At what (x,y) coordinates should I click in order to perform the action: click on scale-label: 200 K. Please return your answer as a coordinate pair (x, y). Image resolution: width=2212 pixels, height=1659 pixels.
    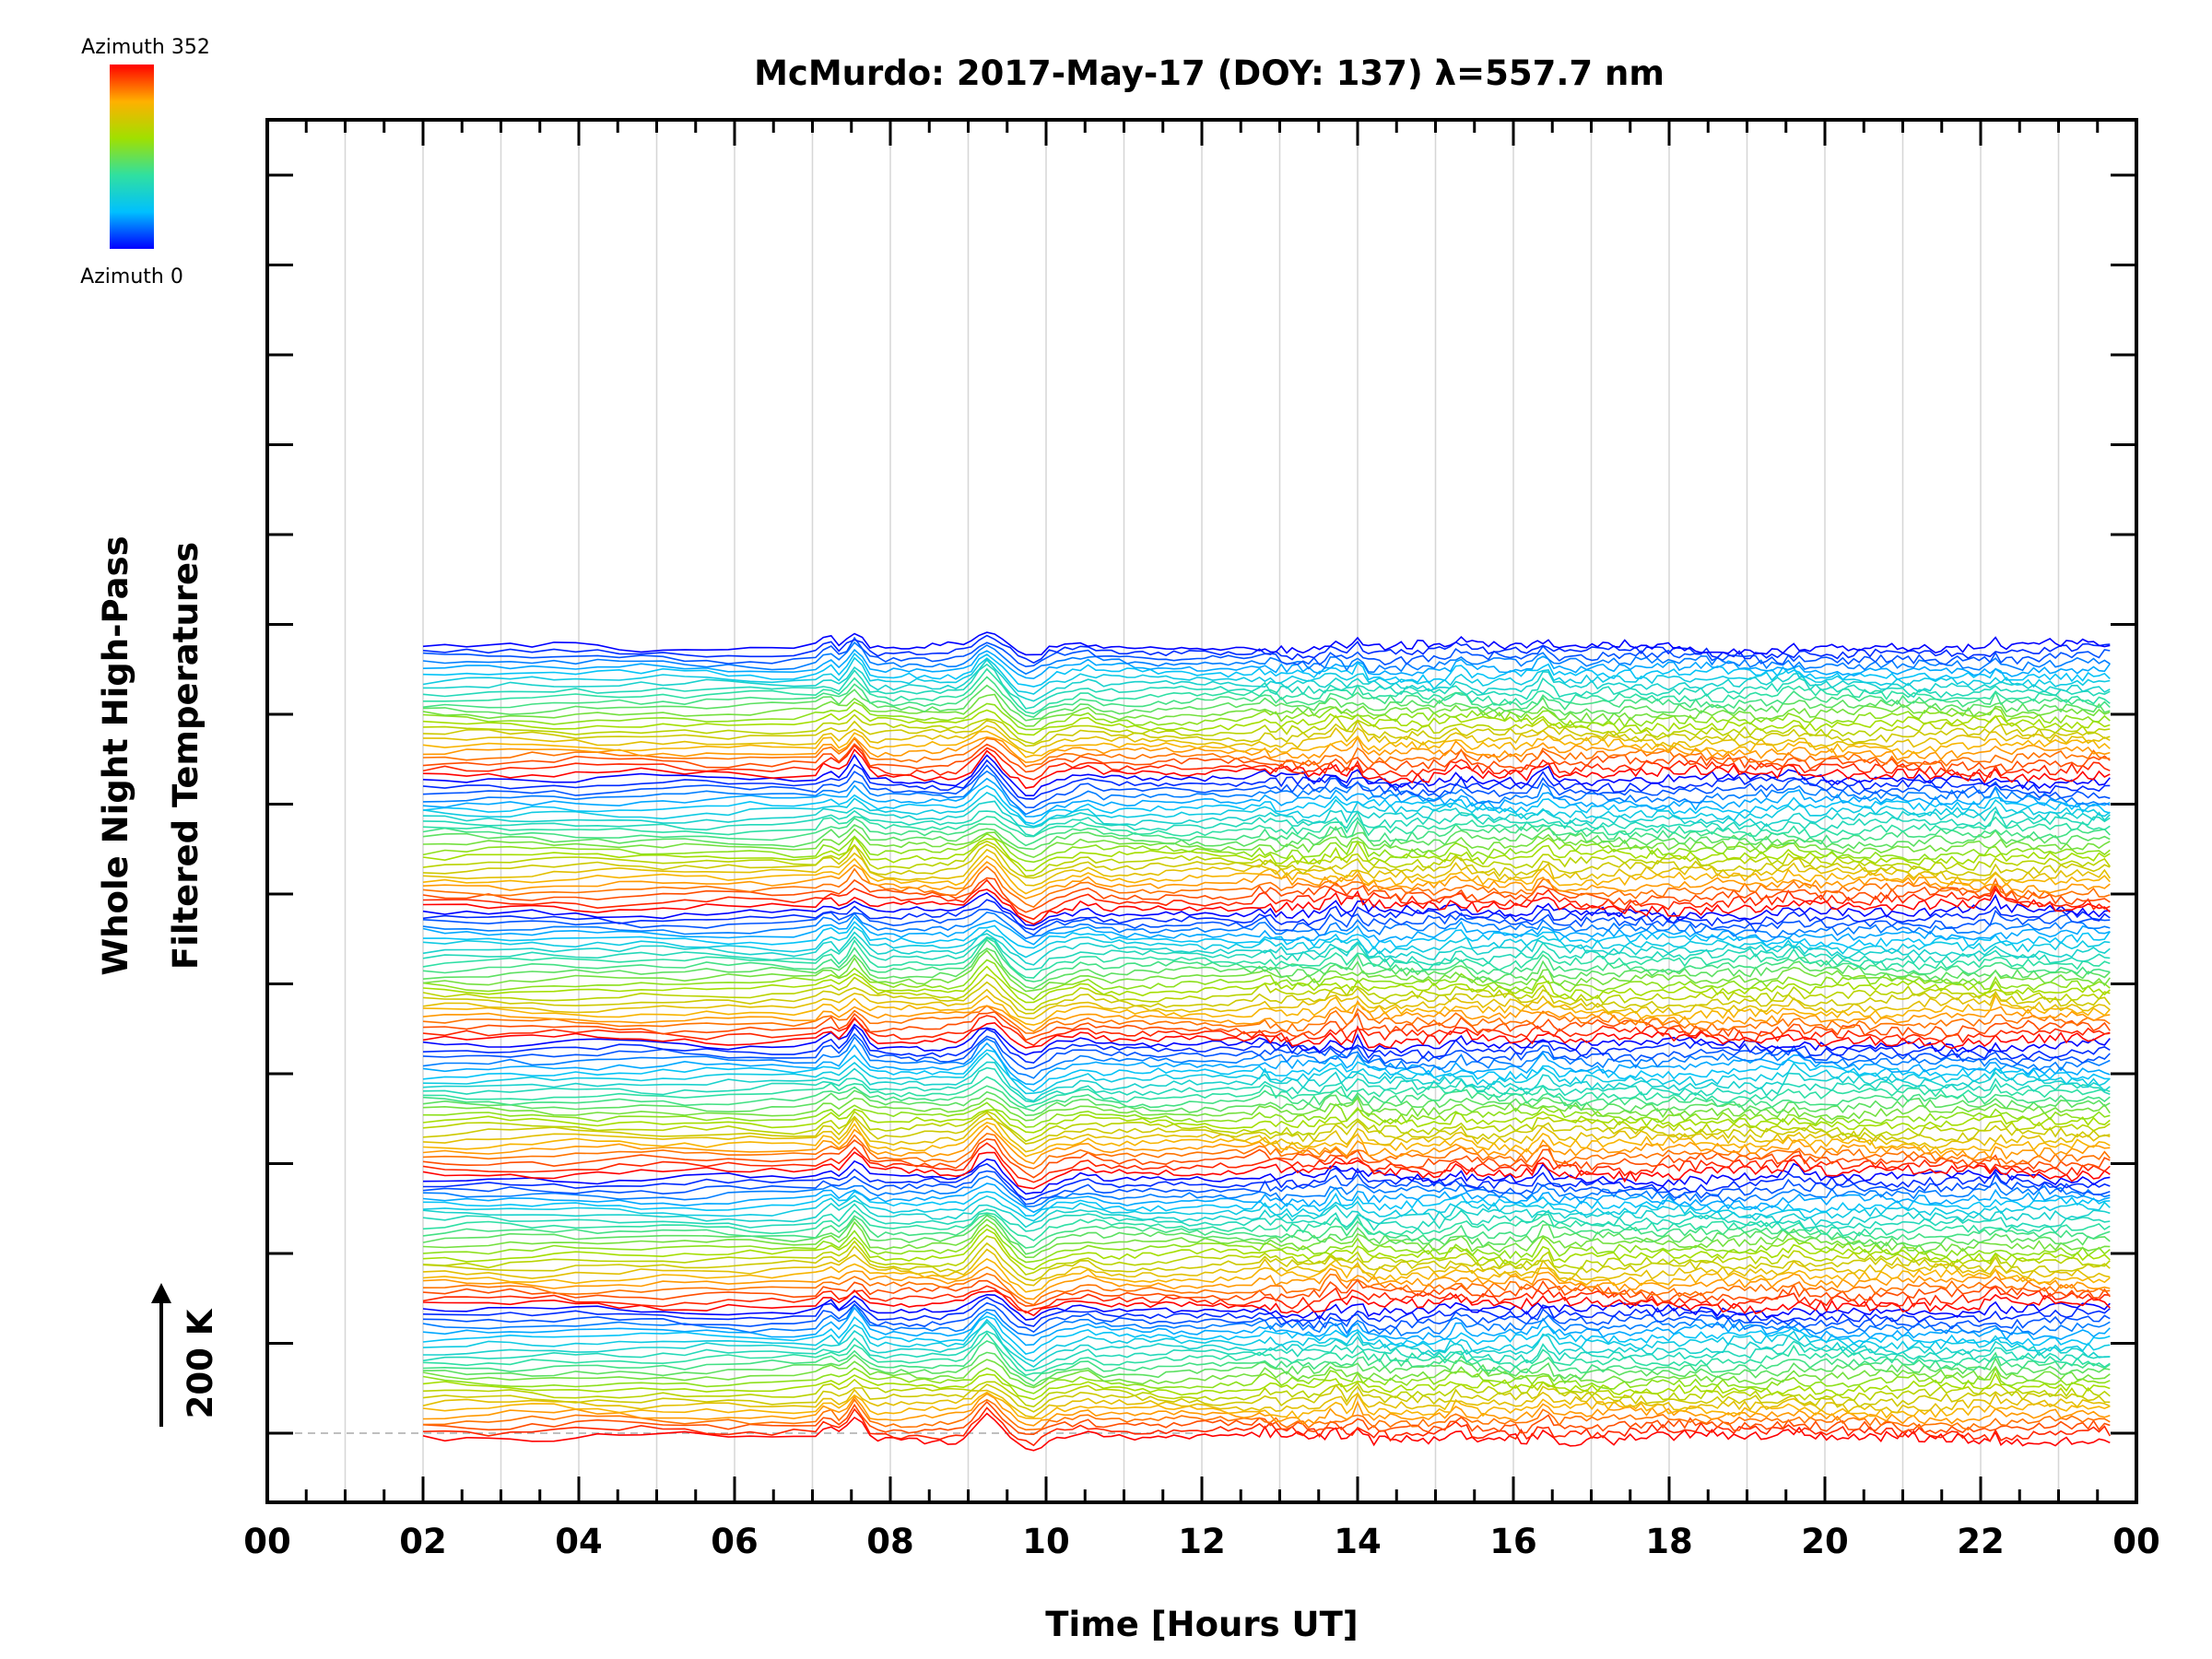
    Looking at the image, I should click on (200, 1363).